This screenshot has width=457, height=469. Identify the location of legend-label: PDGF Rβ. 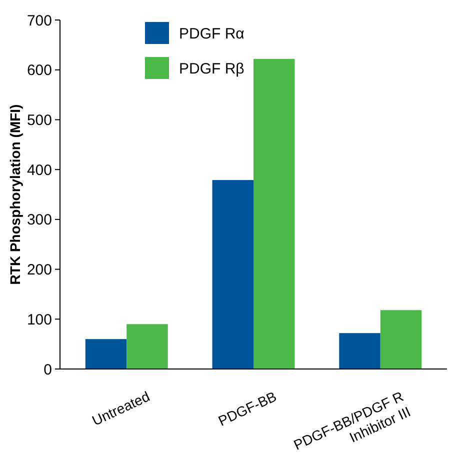
(212, 69).